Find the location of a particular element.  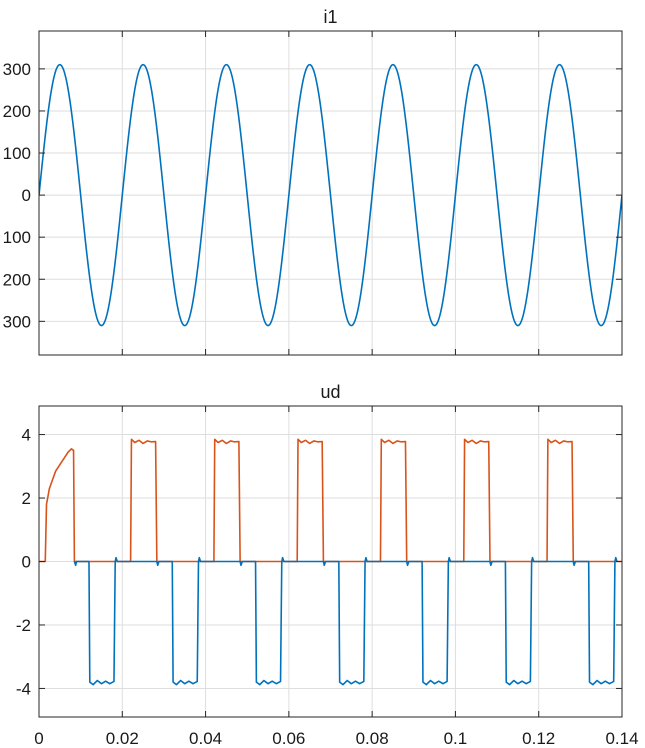

chart-title: ud is located at coordinates (330, 392).